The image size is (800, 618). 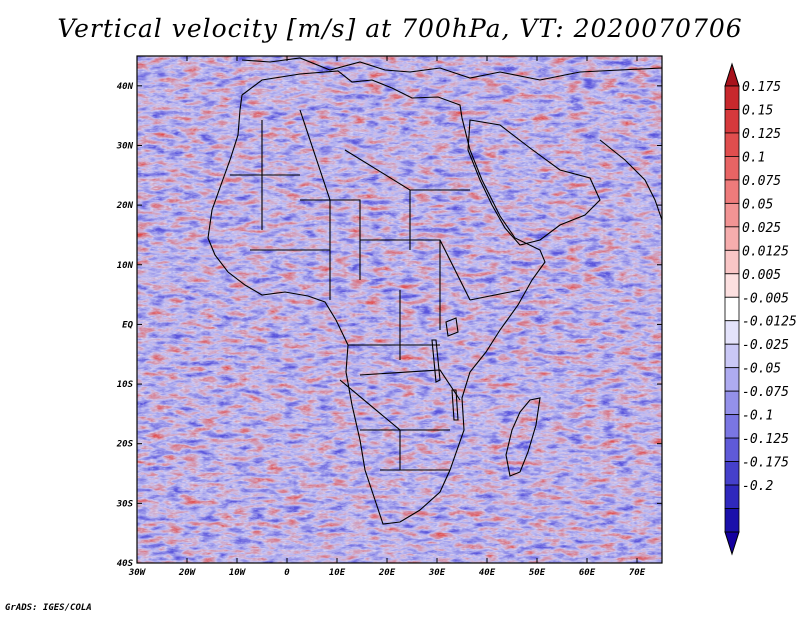 I want to click on colorbar-label: -0.05, so click(x=761, y=369).